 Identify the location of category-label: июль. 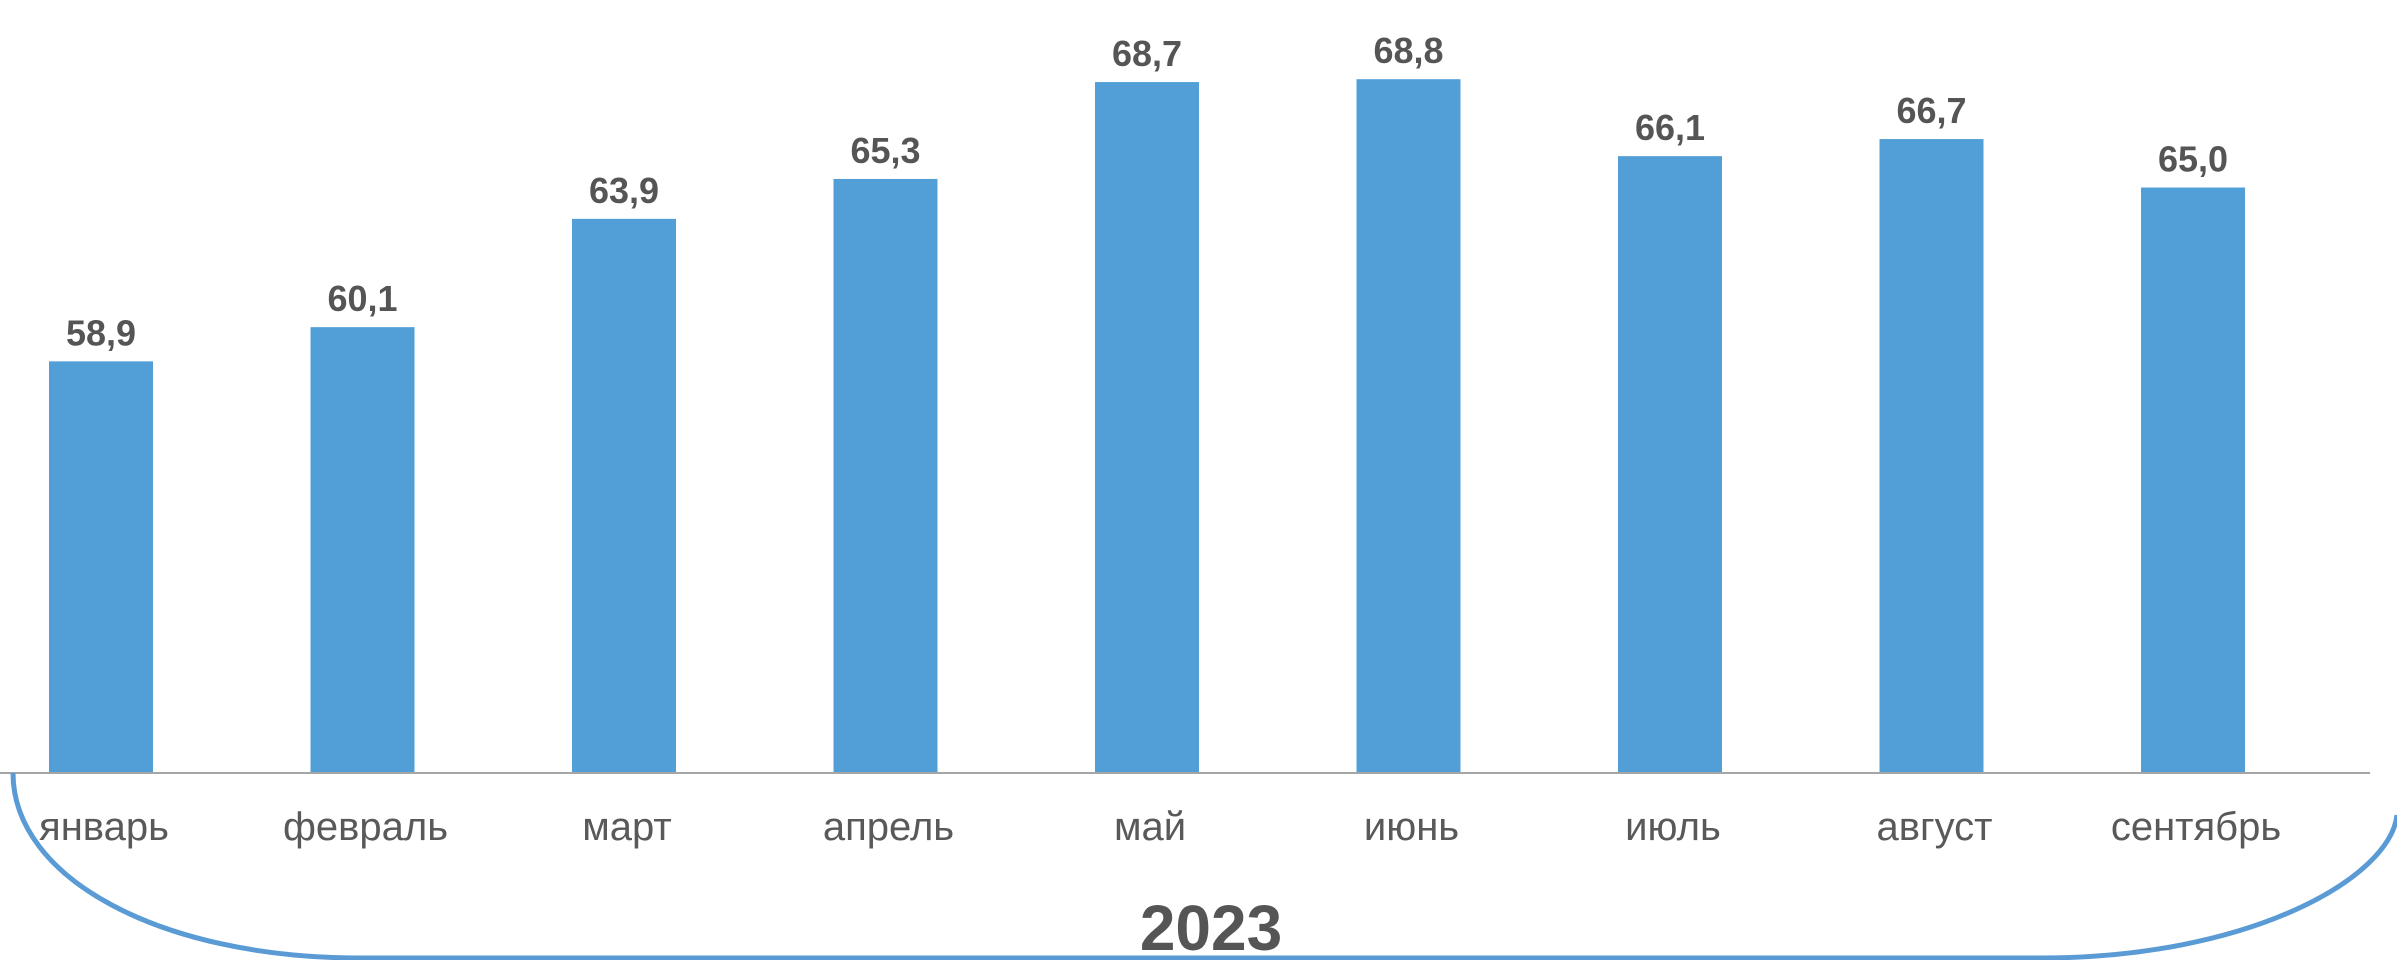
(1673, 827).